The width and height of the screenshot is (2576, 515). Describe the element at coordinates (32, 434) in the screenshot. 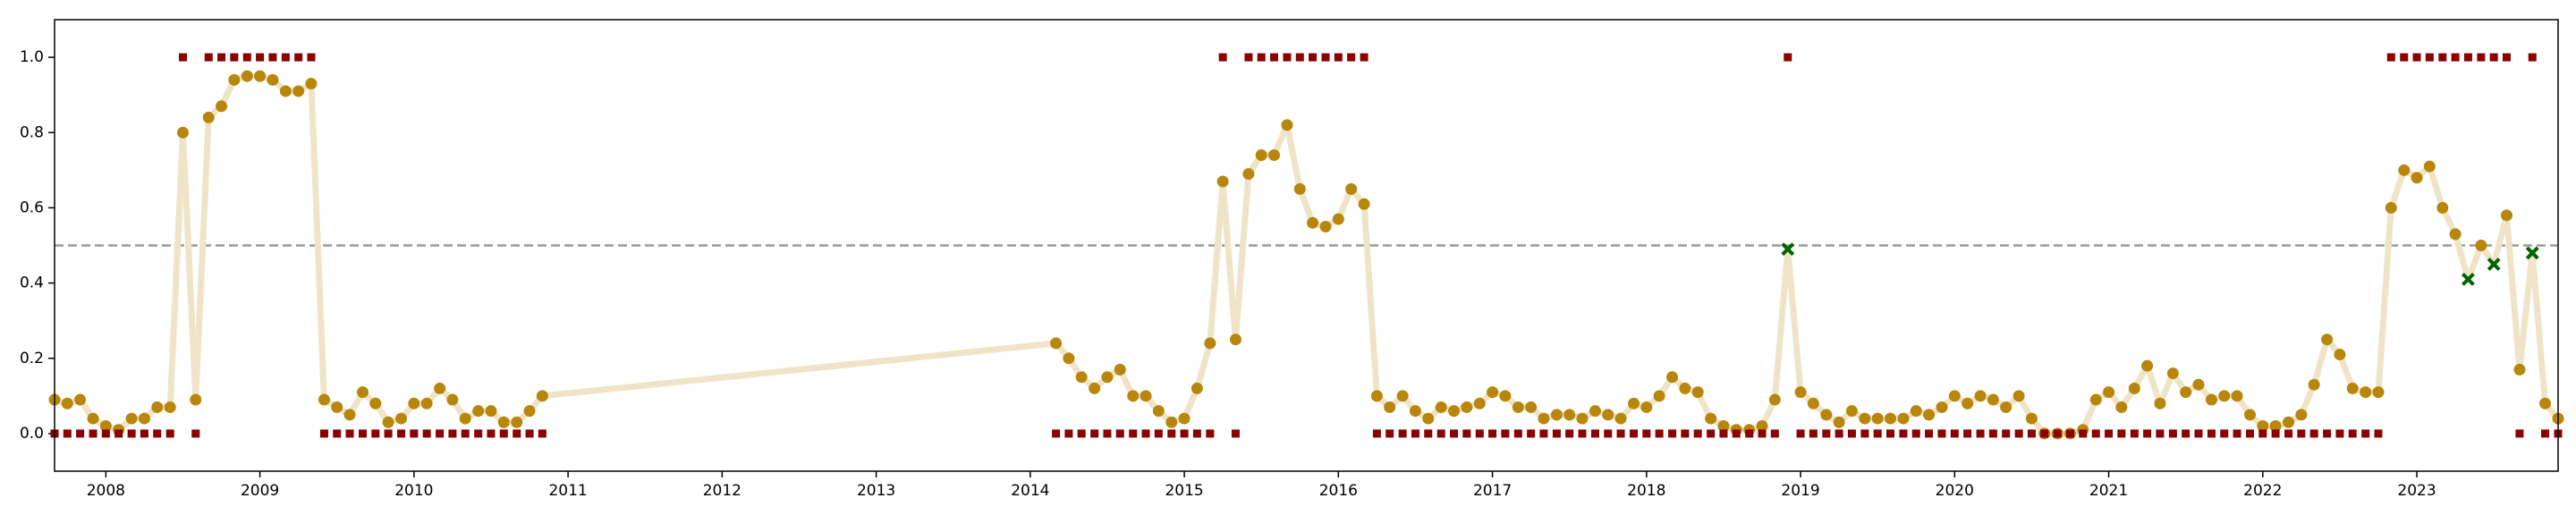

I see `y-tick-label: 0.0` at that location.